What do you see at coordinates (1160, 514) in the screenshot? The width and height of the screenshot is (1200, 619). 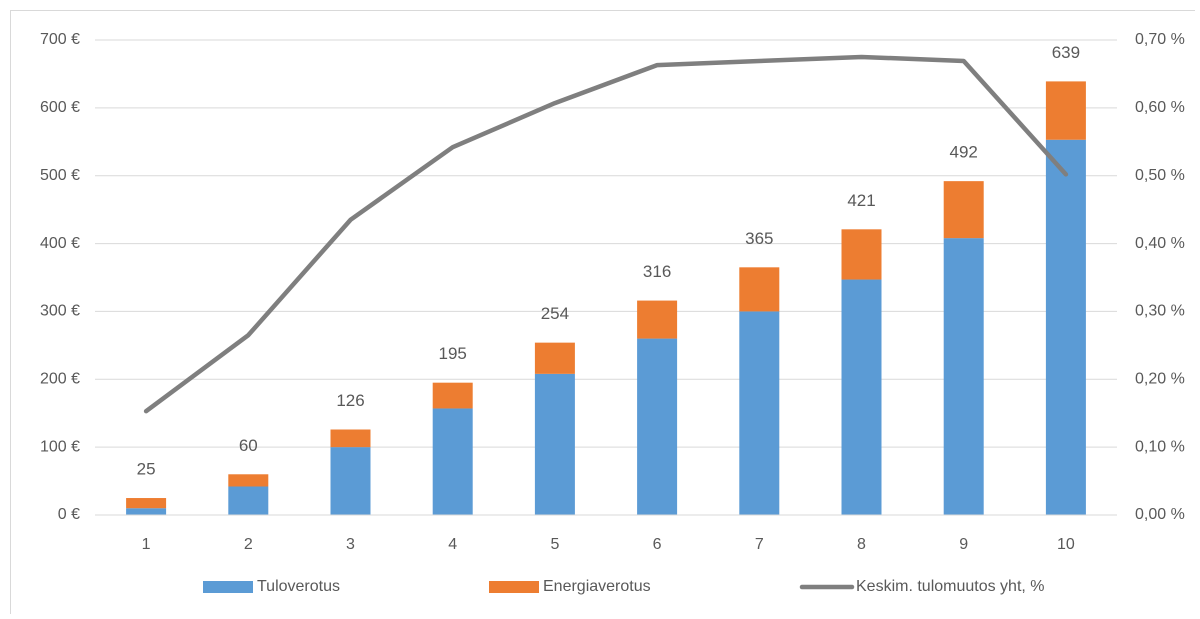 I see `y-right-tick-label: 0,00 %` at bounding box center [1160, 514].